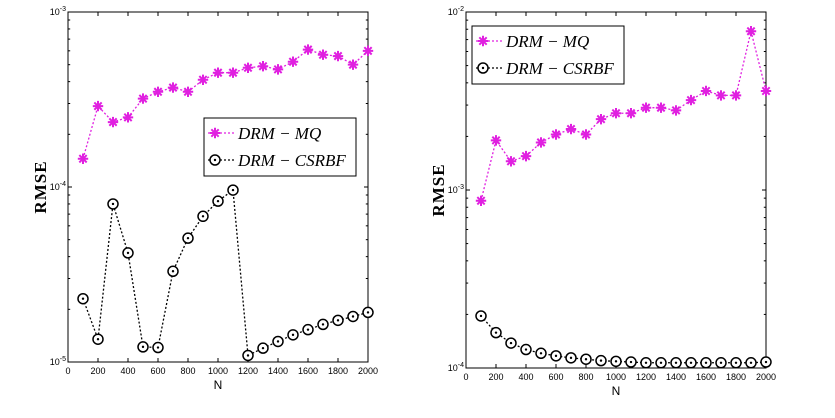 The image size is (835, 418). I want to click on x-tick-label: 600, so click(157, 371).